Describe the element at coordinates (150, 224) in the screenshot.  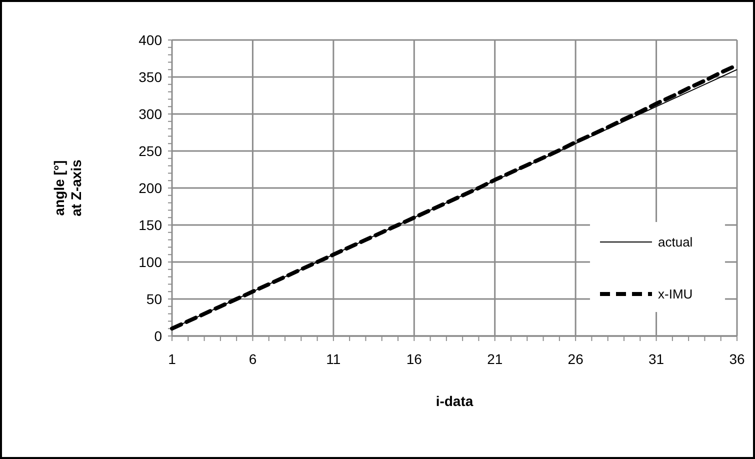
I see `y-tick-label: 150` at that location.